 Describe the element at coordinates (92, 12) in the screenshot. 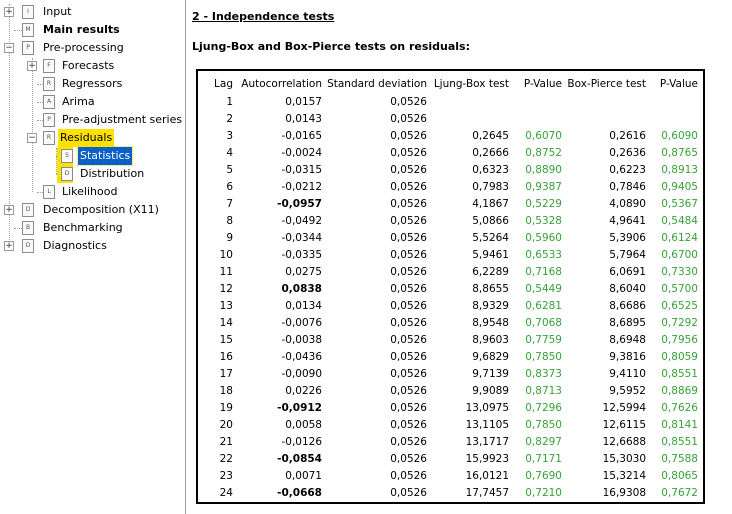

I see `tree-item-input: + I Input` at that location.